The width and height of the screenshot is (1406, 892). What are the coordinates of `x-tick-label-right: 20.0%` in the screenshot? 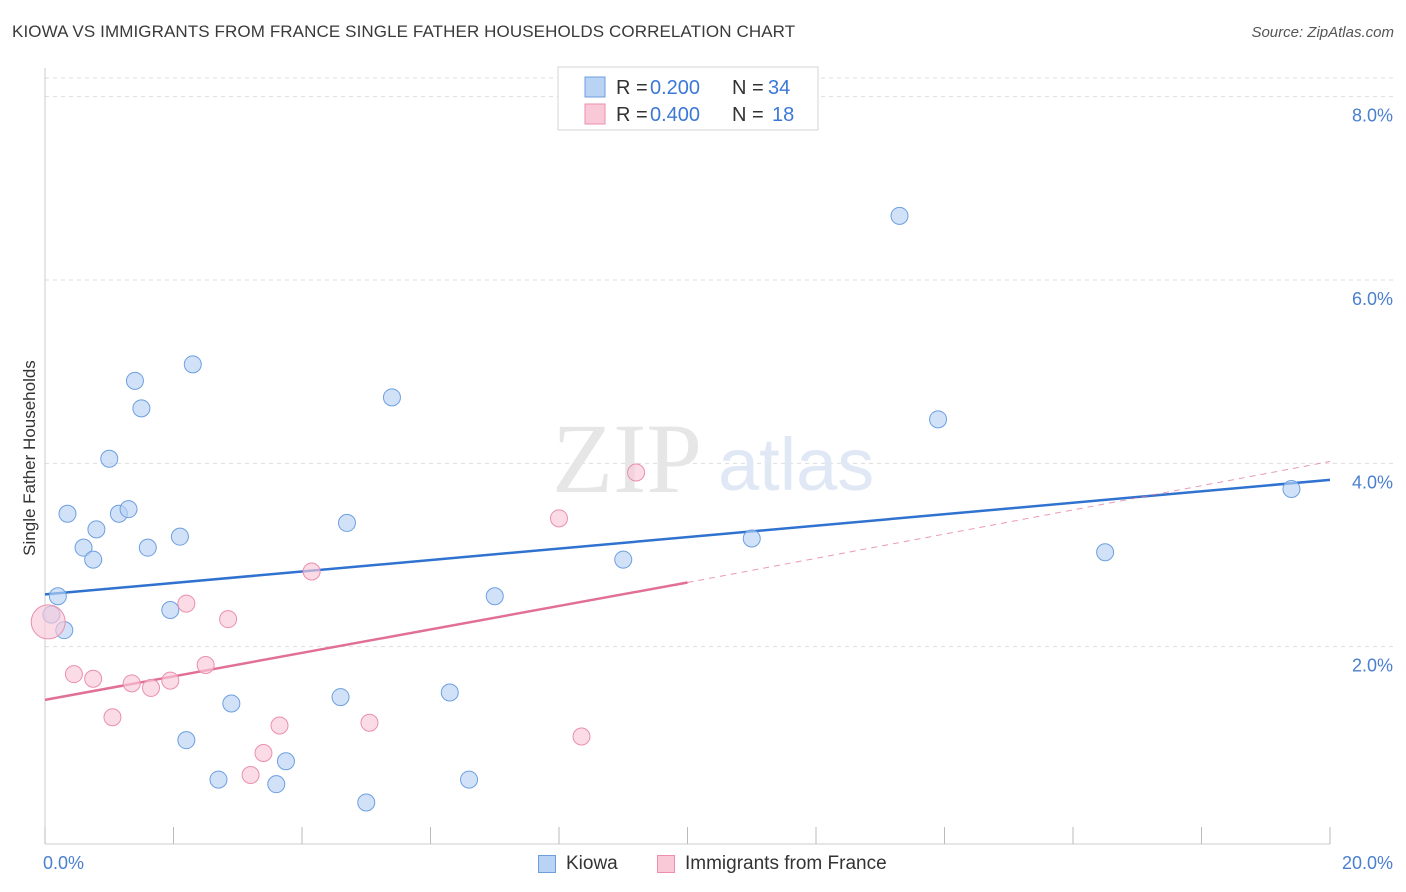 It's located at (1367, 863).